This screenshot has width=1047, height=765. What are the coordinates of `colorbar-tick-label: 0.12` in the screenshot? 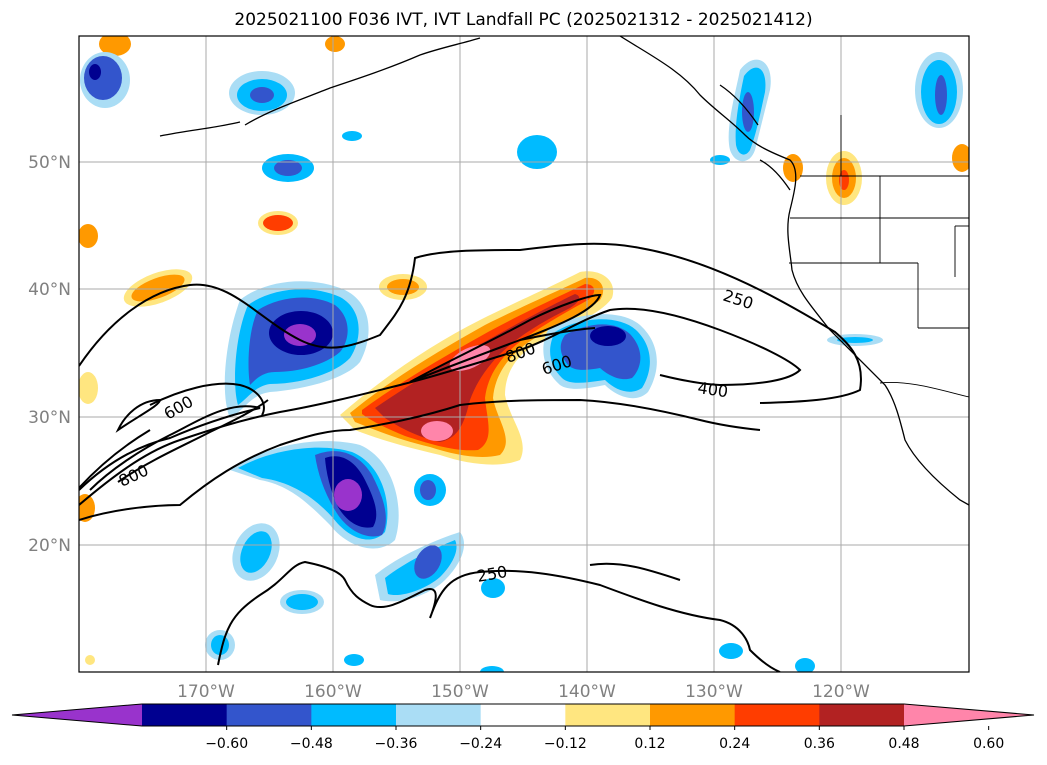 It's located at (649, 744).